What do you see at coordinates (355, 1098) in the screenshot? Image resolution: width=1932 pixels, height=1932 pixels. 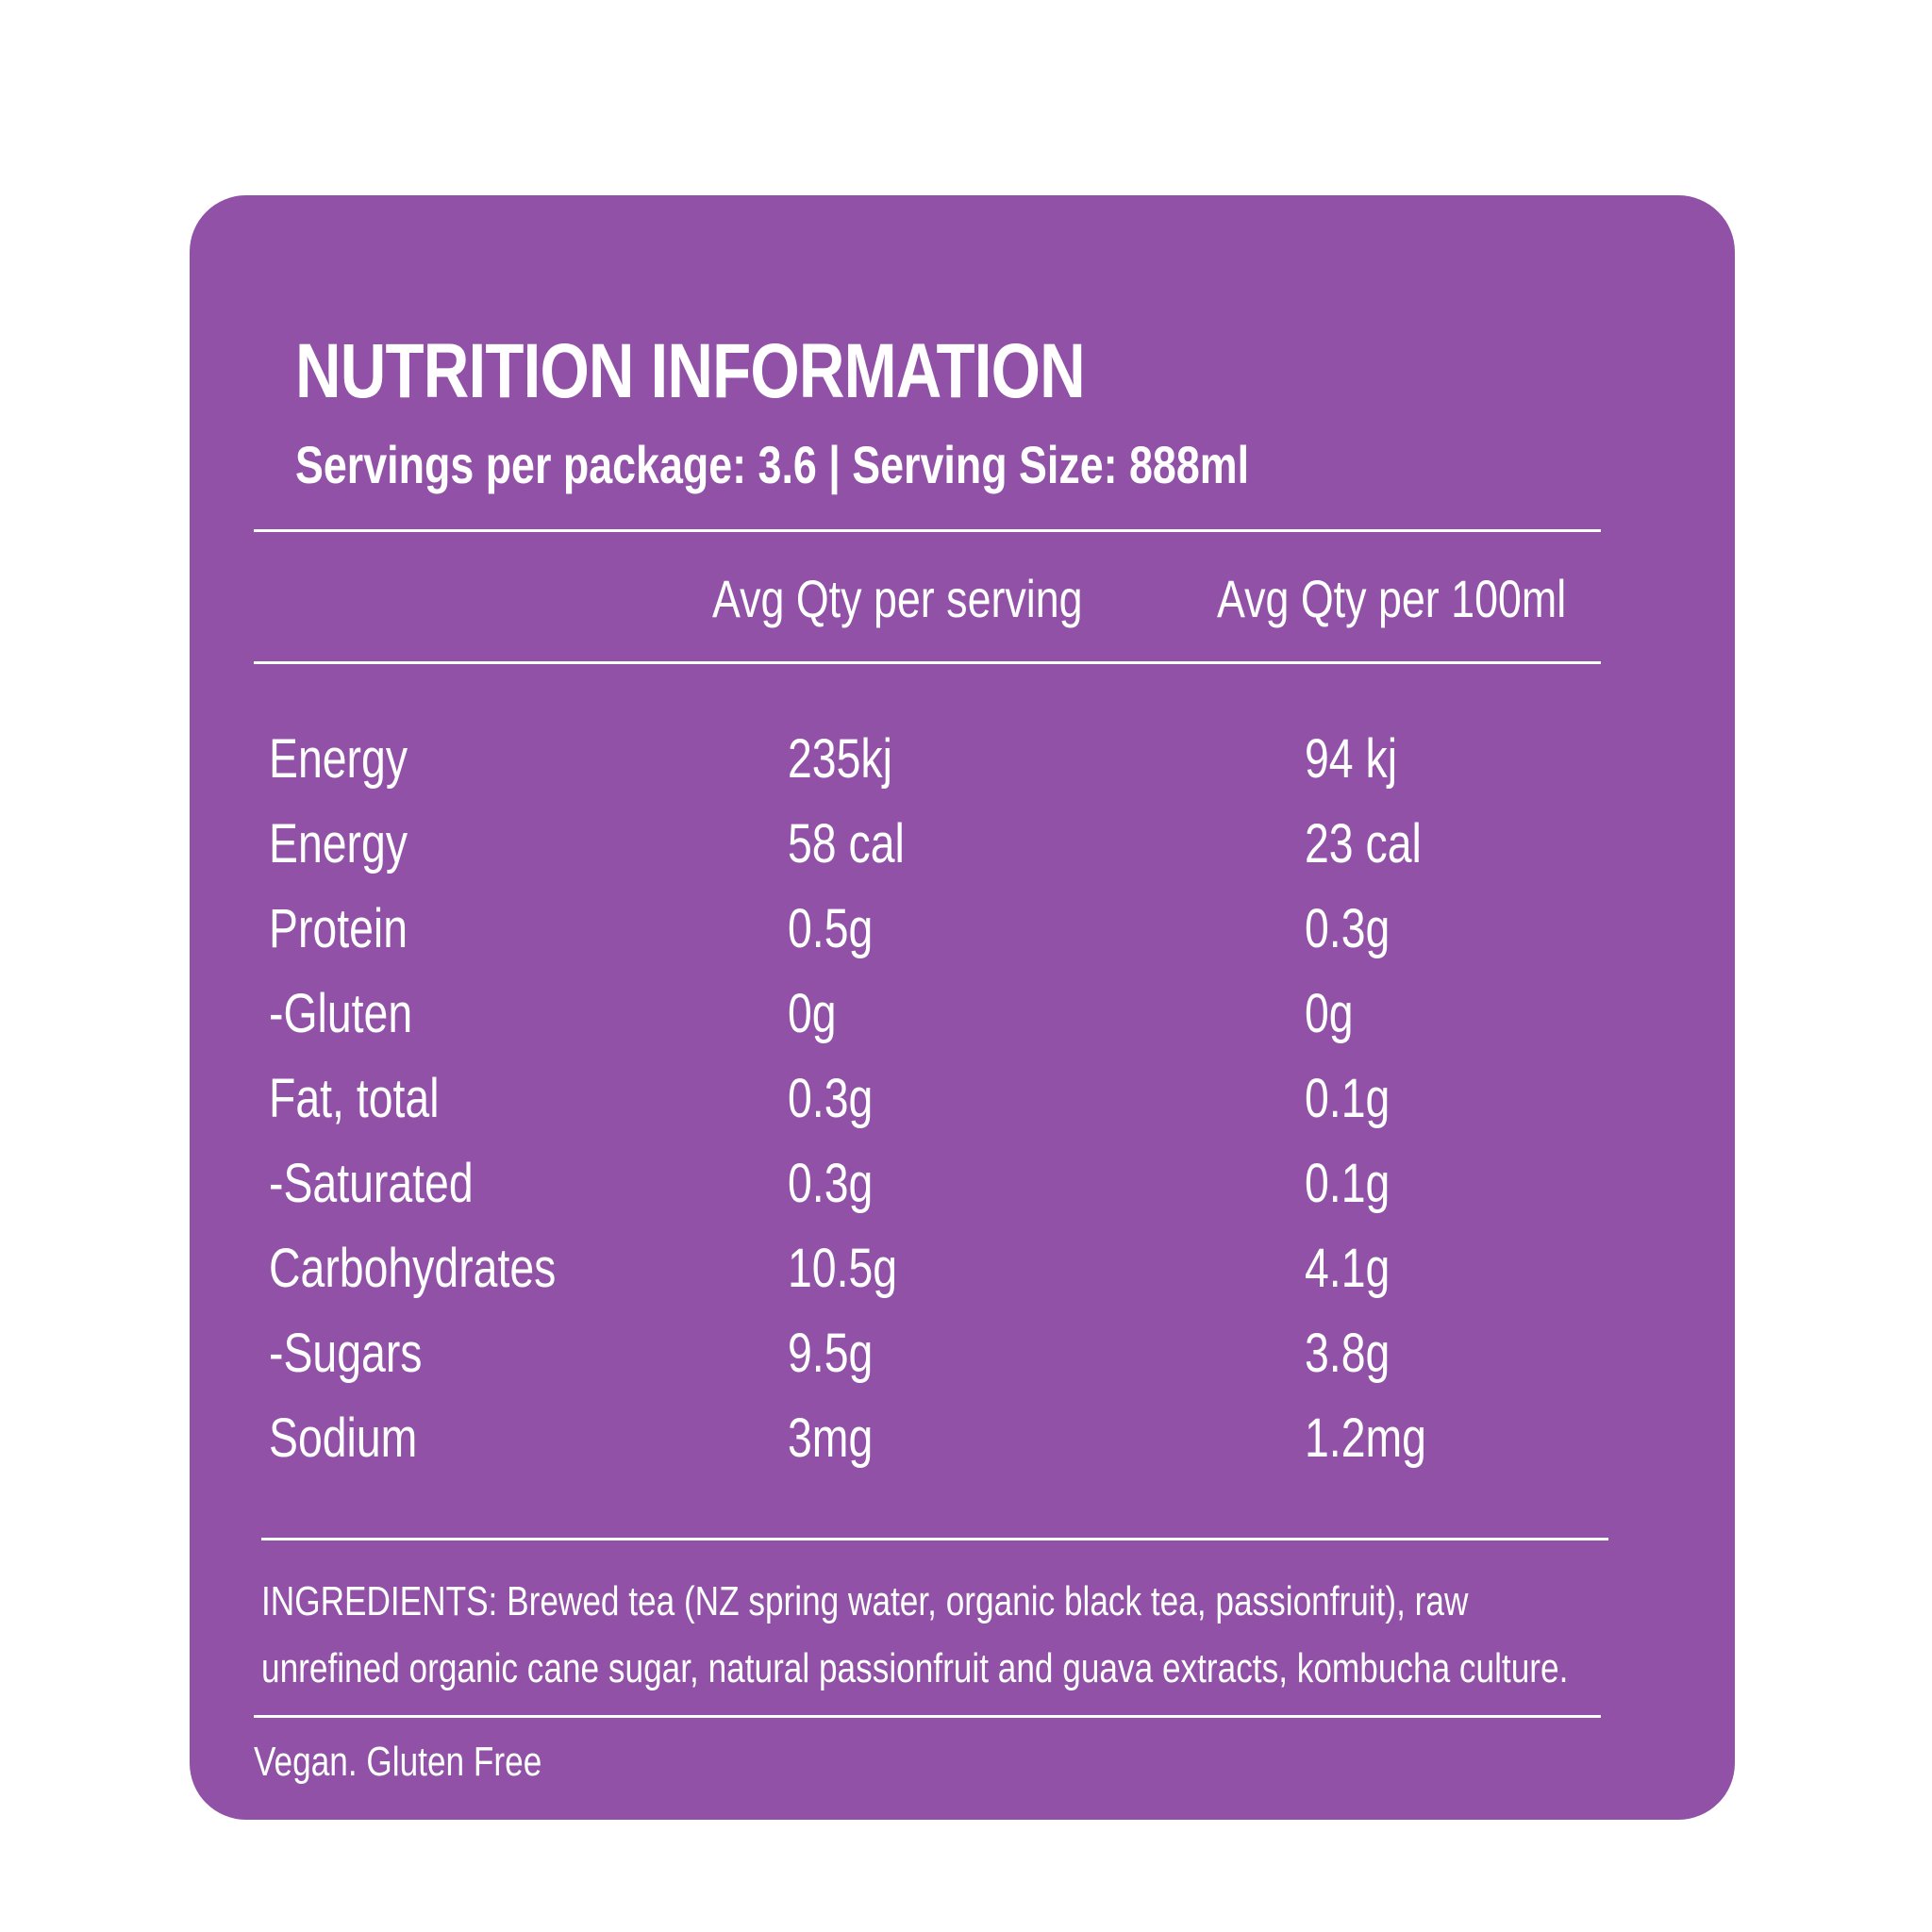 I see `nutrient-name: Fat, total` at bounding box center [355, 1098].